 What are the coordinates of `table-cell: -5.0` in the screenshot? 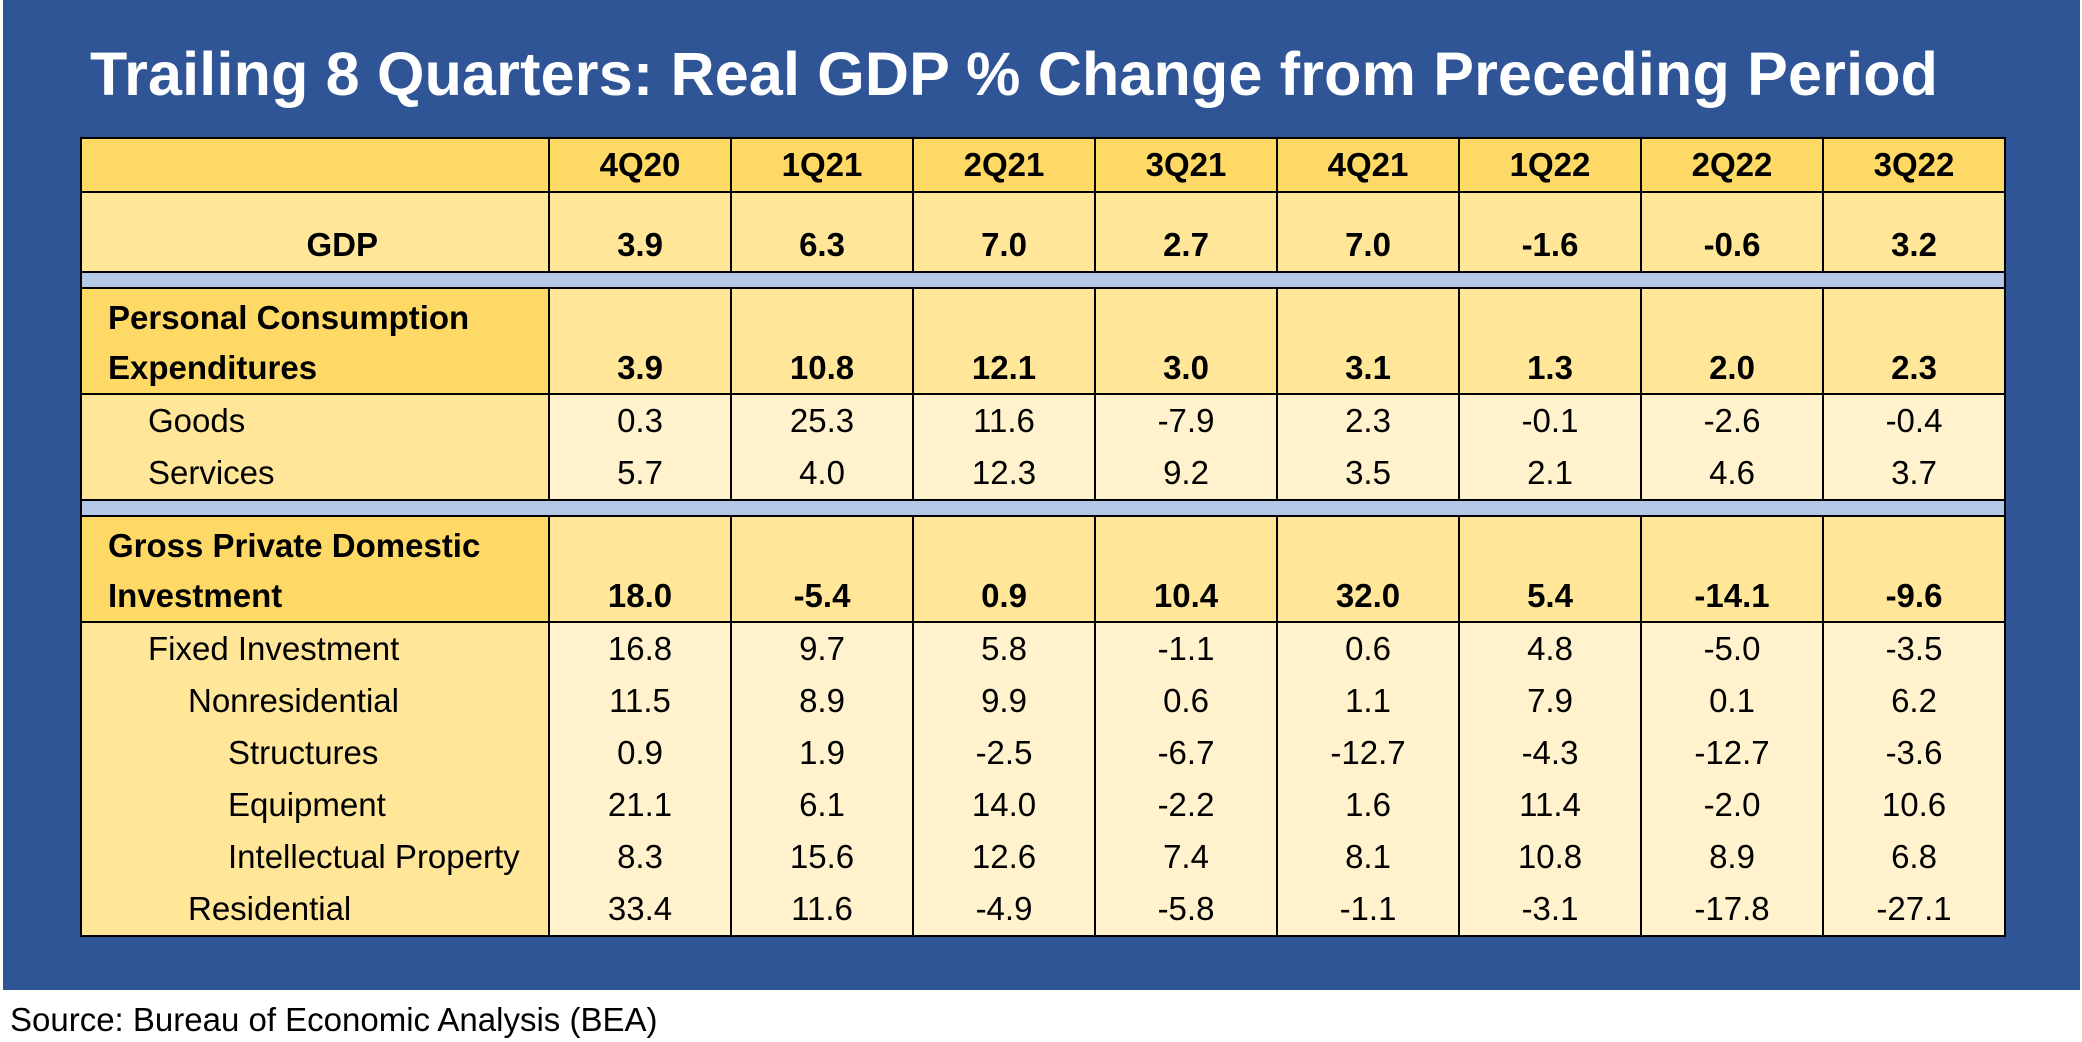 It's located at (1732, 648).